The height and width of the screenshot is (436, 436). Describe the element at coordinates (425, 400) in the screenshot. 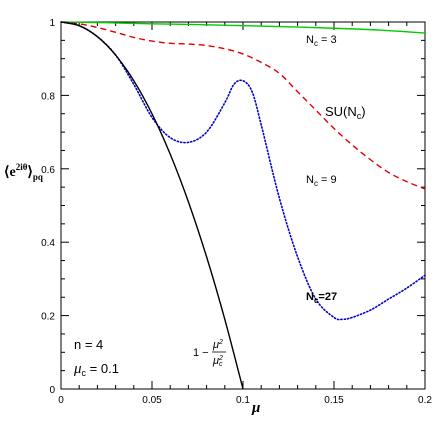

I see `x-tick-label: 0.2` at that location.